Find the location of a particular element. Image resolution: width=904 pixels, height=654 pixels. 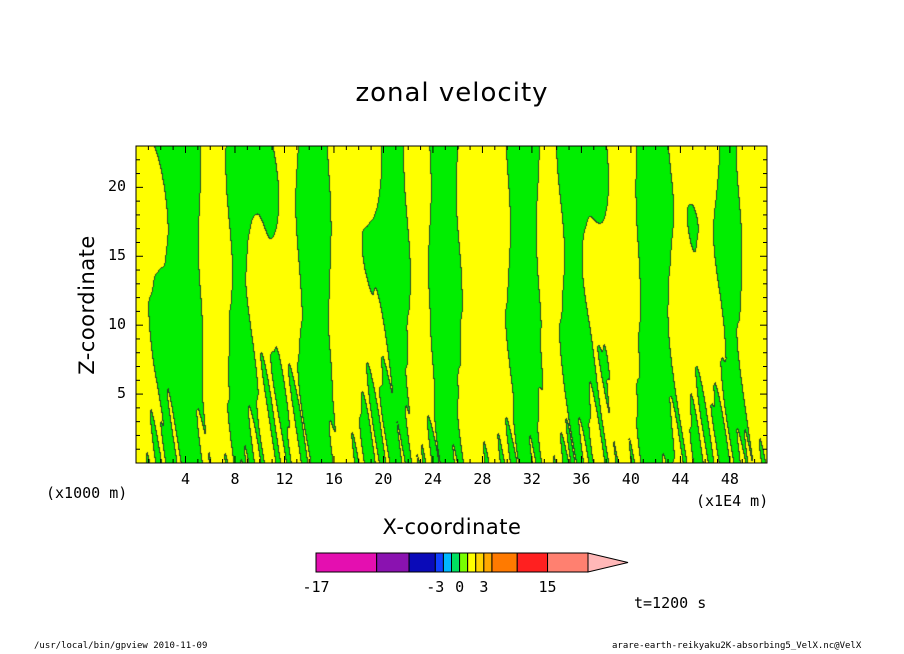

y-tick-label: 5 is located at coordinates (121, 393).